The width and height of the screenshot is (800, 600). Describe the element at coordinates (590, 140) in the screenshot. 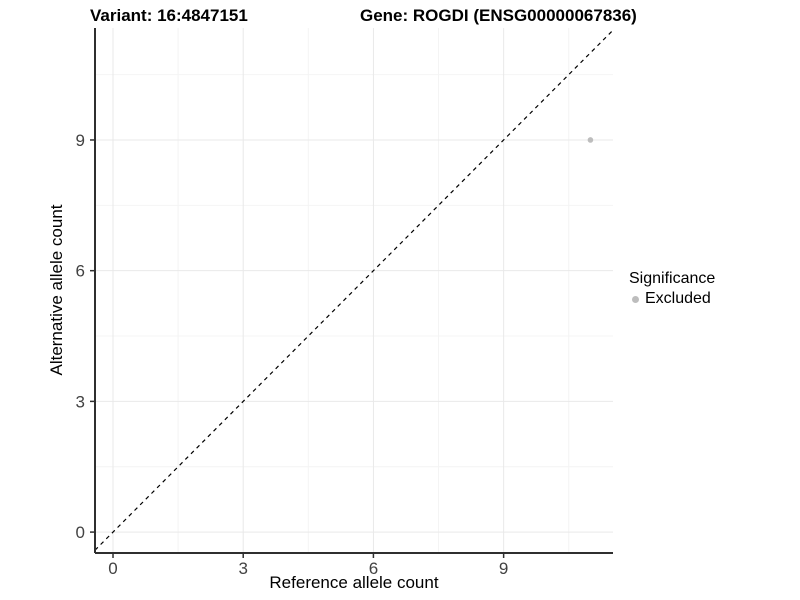

I see `data-point` at that location.